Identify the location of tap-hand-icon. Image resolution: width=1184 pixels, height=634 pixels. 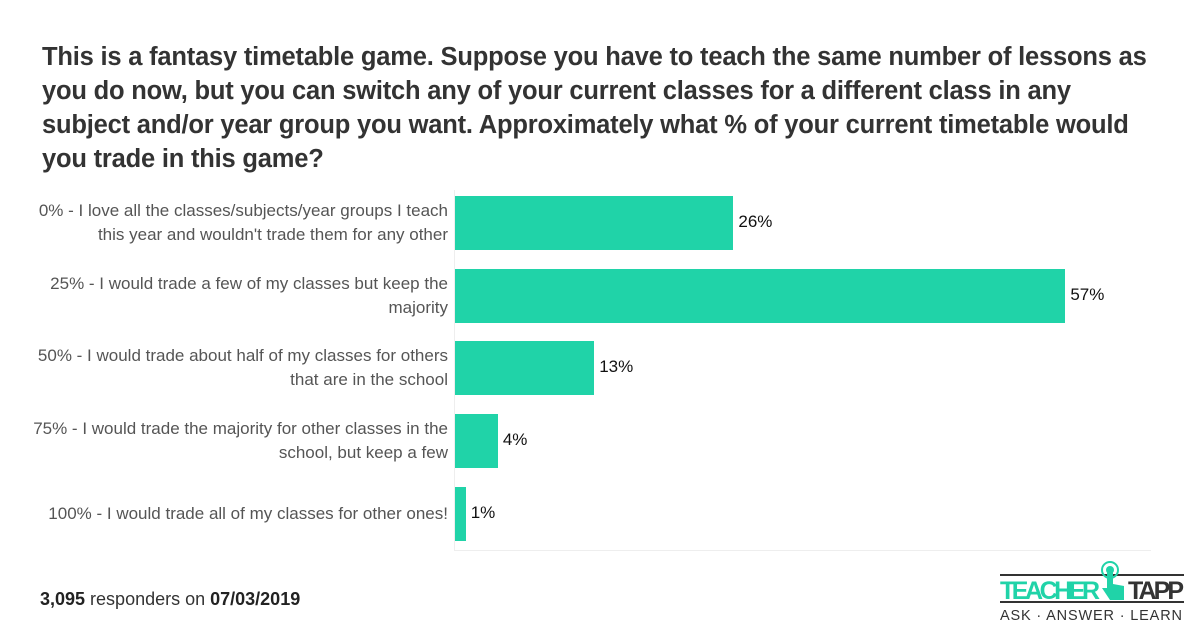
(1112, 580).